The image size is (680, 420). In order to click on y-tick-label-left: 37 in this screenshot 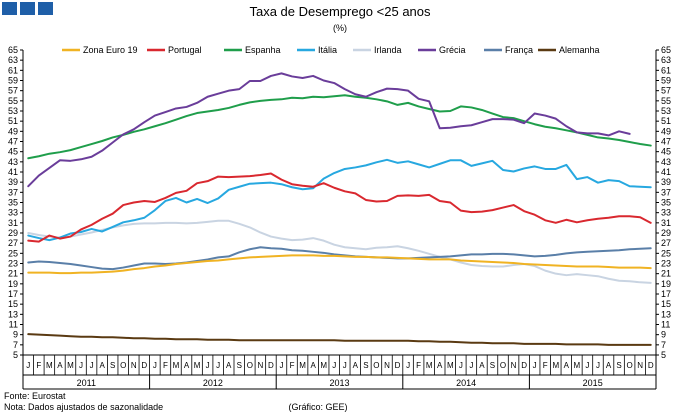, I will do `click(13, 192)`.